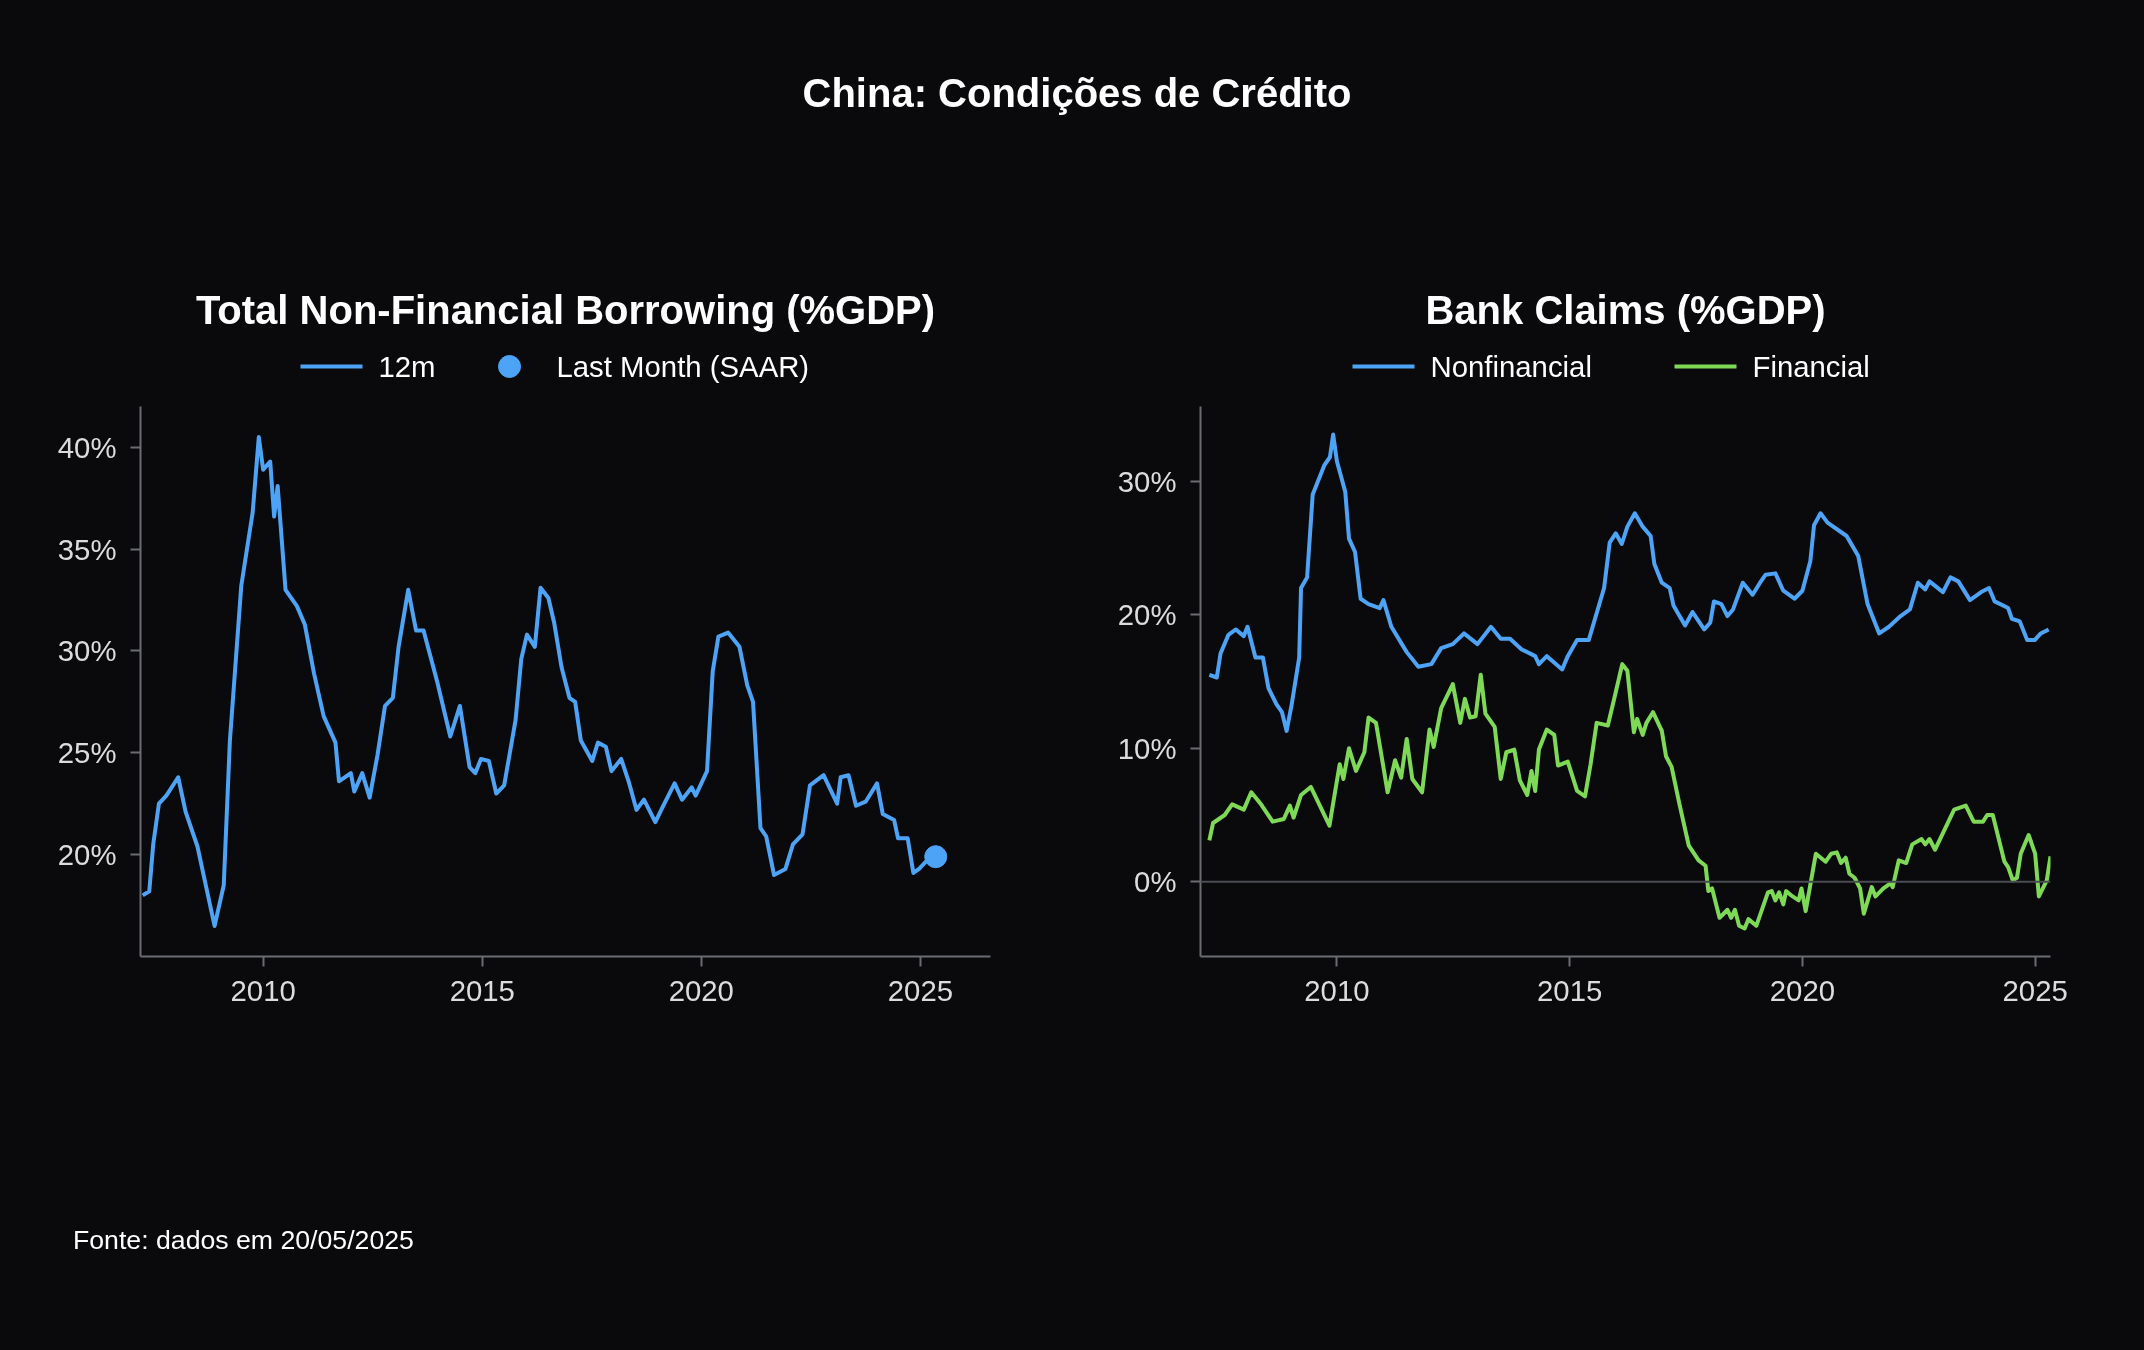 This screenshot has width=2144, height=1350. What do you see at coordinates (1811, 366) in the screenshot?
I see `legend-label: Financial` at bounding box center [1811, 366].